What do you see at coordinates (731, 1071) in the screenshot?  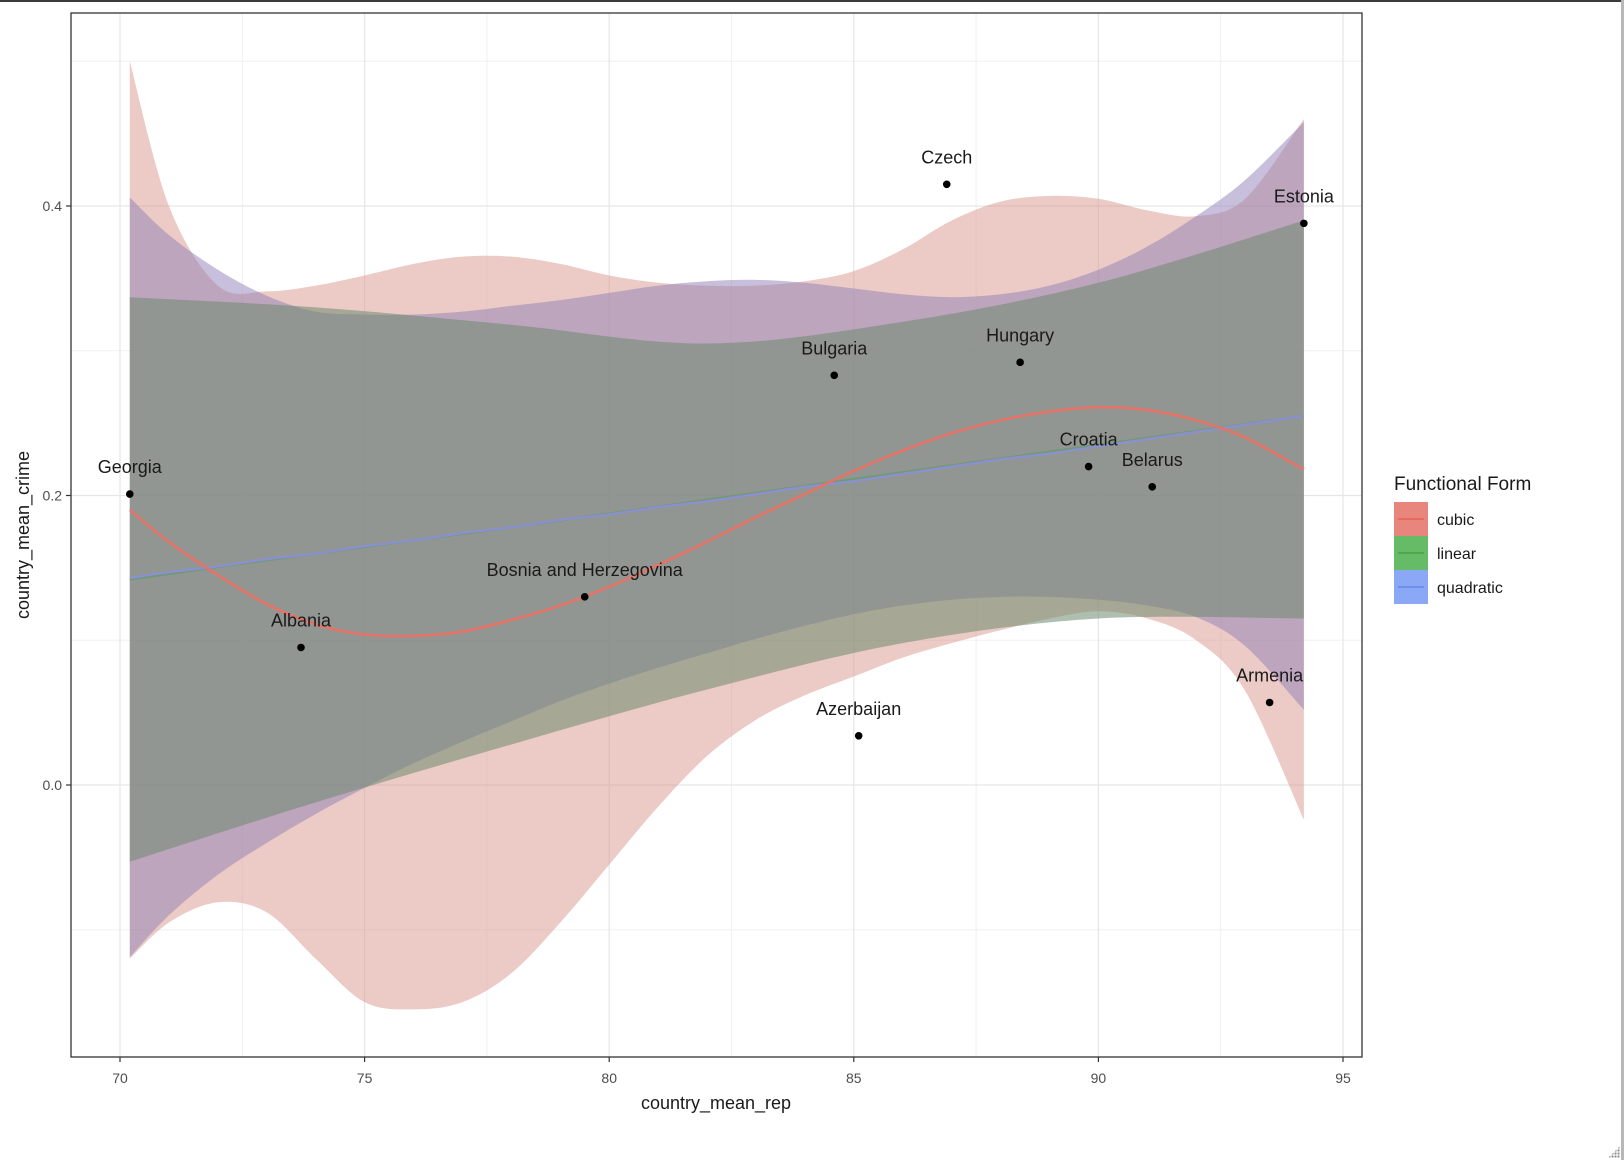 I see `x-axis: 70 75 80 85 90 95` at bounding box center [731, 1071].